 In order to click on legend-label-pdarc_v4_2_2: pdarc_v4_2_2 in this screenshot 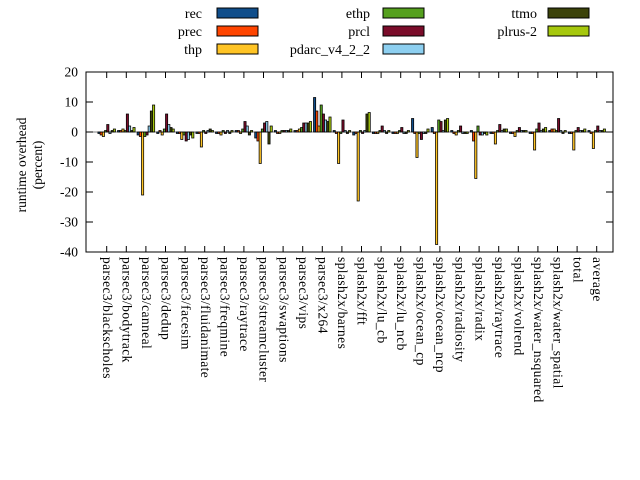, I will do `click(330, 50)`.